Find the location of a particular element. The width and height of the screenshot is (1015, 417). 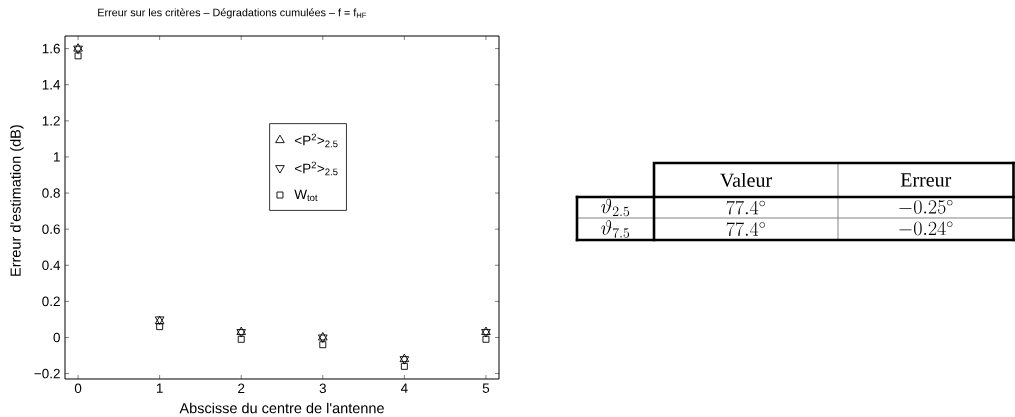

y-tick-label: 0.4 is located at coordinates (51, 265).